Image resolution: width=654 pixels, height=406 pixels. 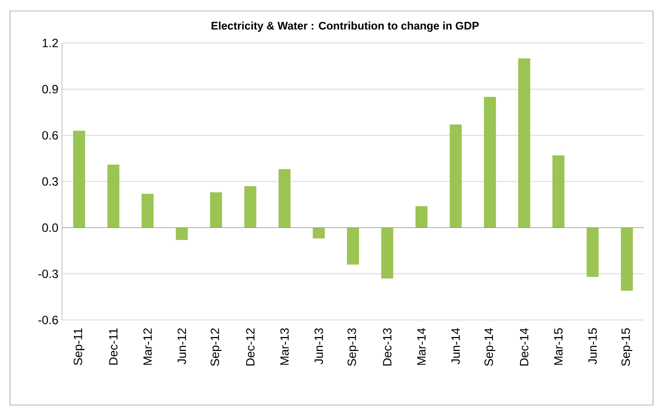 What do you see at coordinates (250, 347) in the screenshot?
I see `x-tick-label: Dec-12` at bounding box center [250, 347].